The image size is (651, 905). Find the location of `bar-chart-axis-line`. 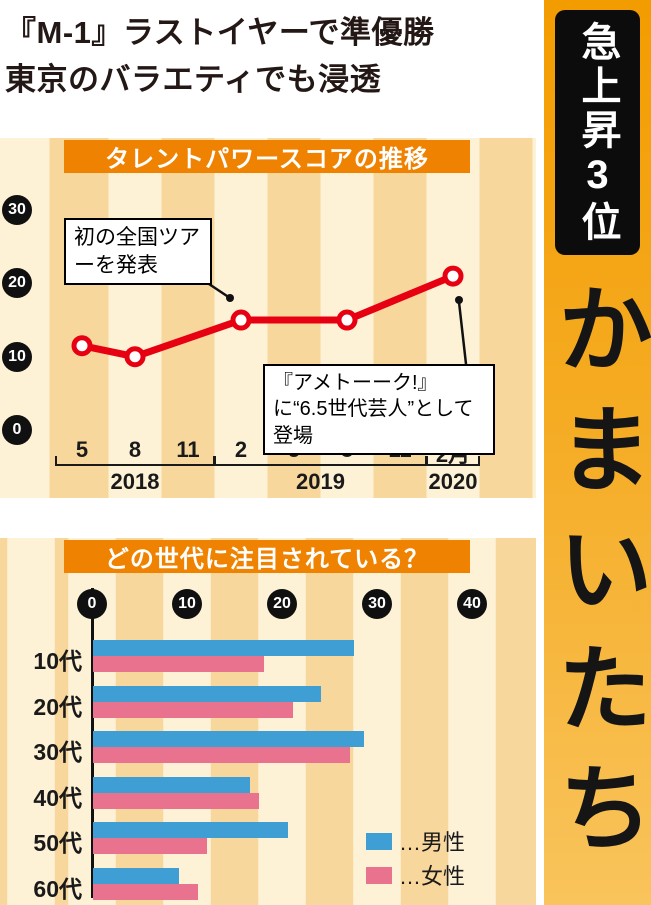

bar-chart-axis-line is located at coordinates (92, 743).